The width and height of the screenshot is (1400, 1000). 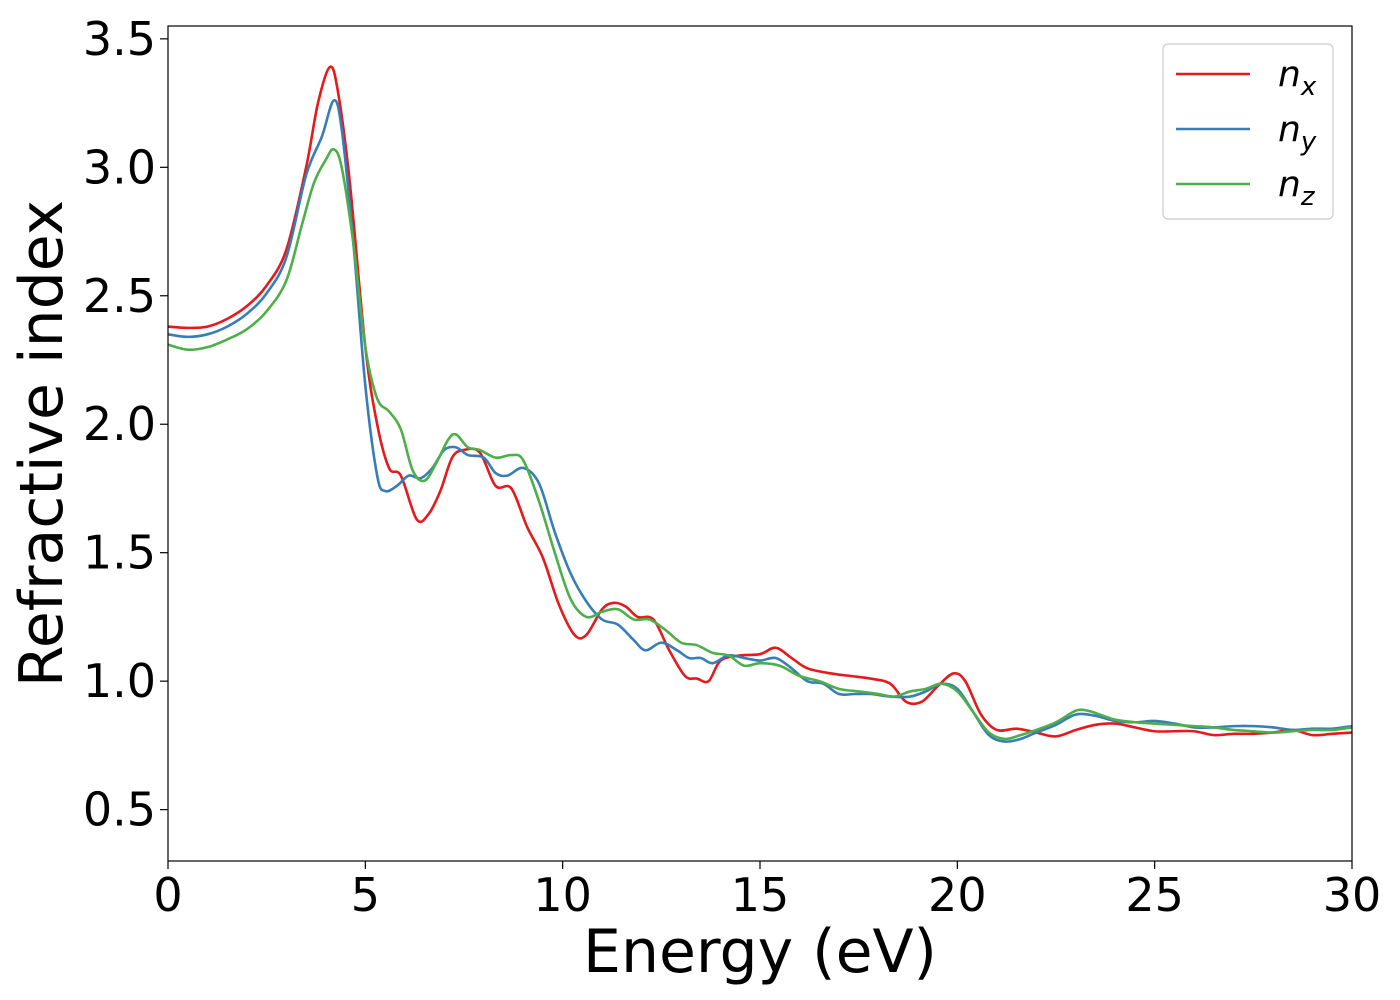 What do you see at coordinates (119, 296) in the screenshot?
I see `y-tick-label: 2.5` at bounding box center [119, 296].